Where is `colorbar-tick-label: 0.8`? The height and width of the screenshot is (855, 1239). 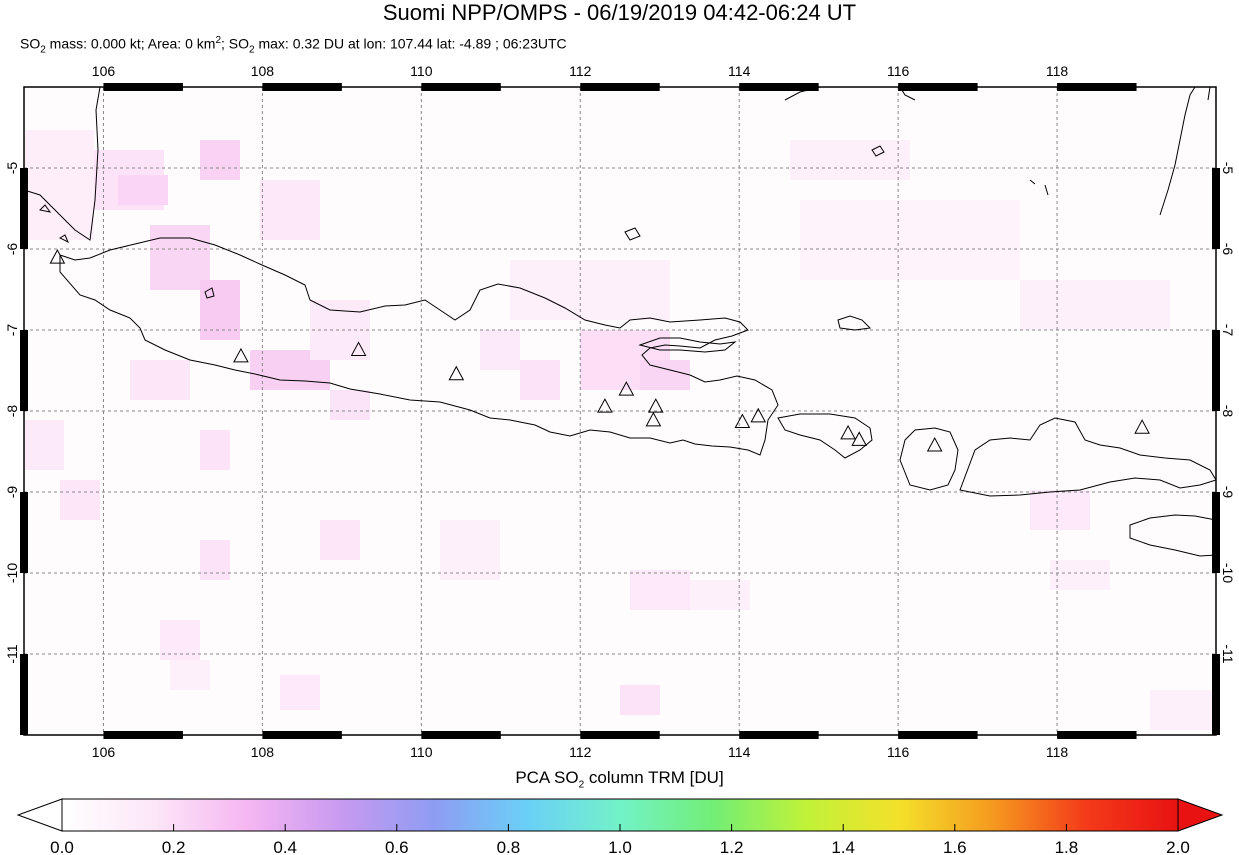
colorbar-tick-label: 0.8 is located at coordinates (509, 846).